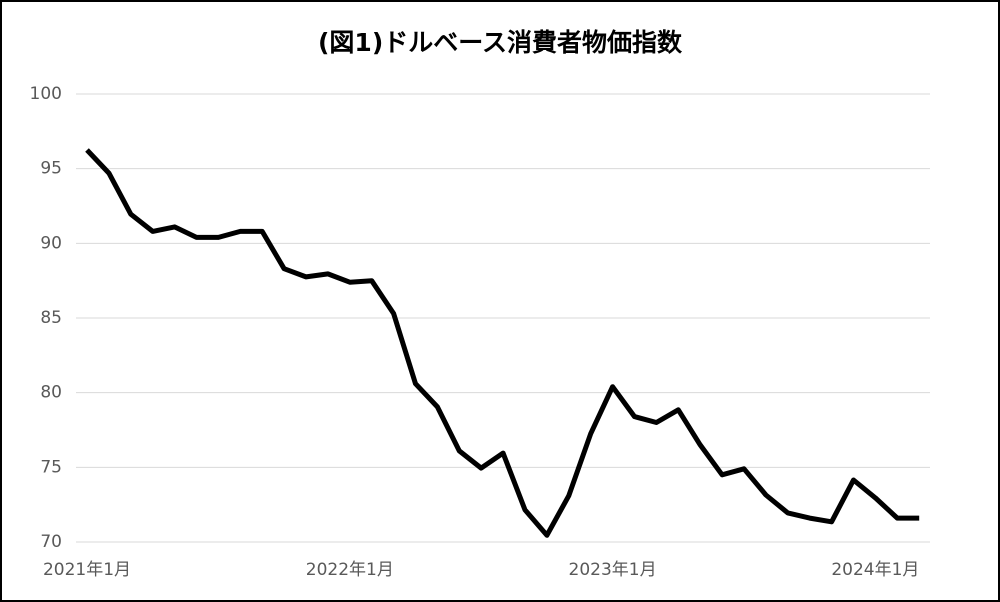 The width and height of the screenshot is (1000, 602). Describe the element at coordinates (51, 243) in the screenshot. I see `y-tick-label: 90` at that location.